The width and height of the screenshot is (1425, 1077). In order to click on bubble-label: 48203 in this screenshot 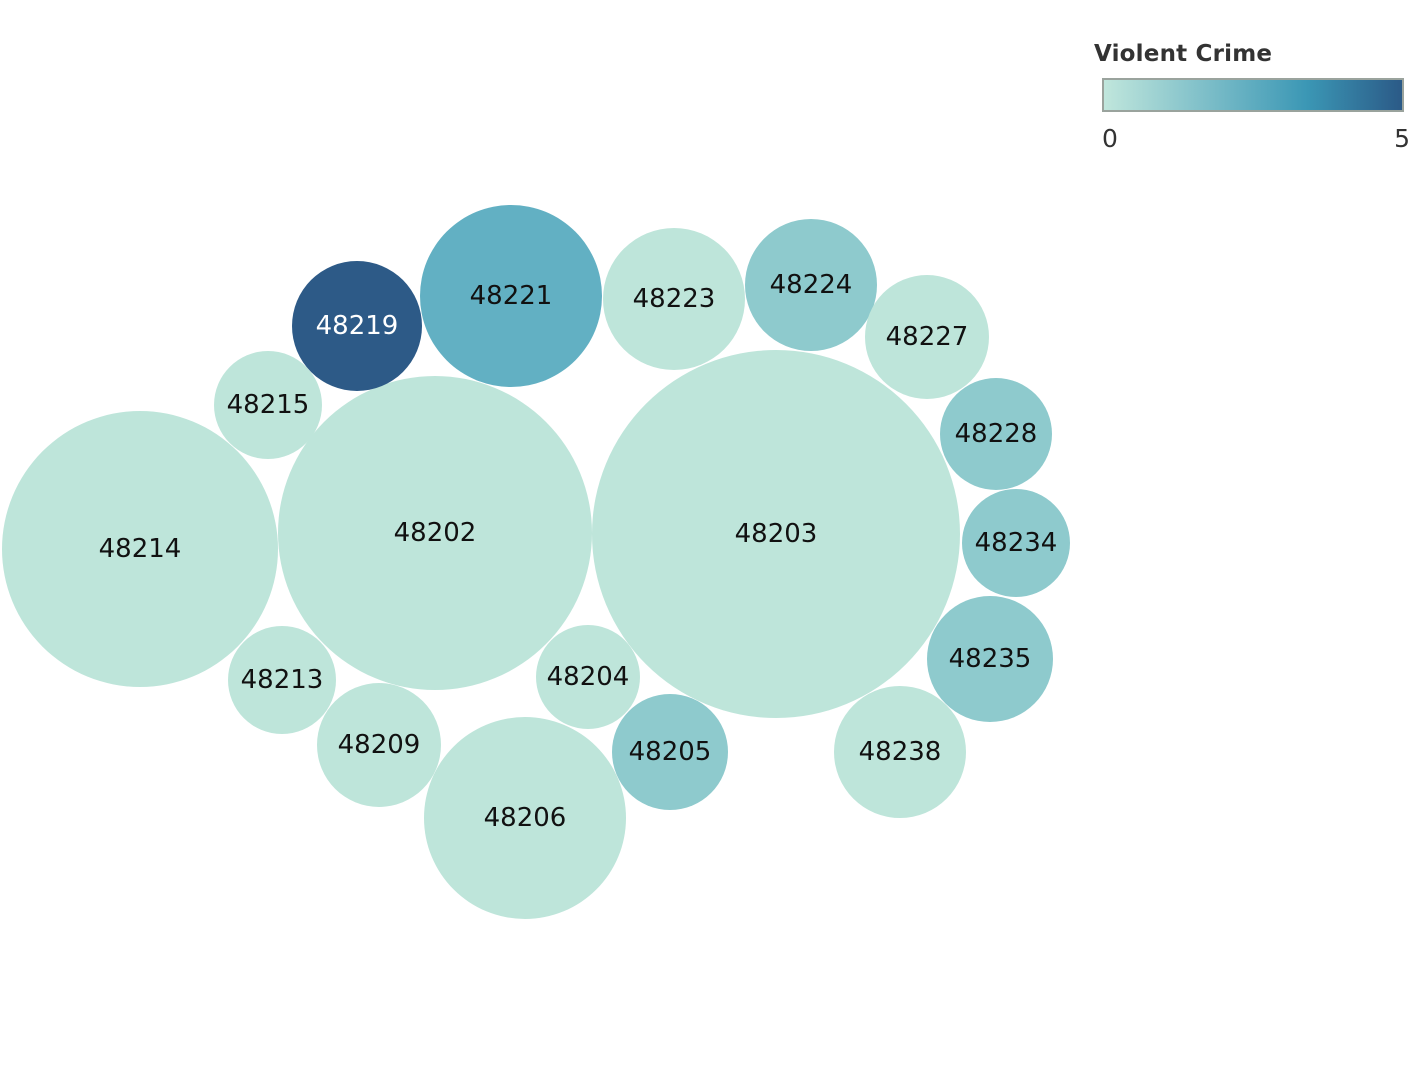, I will do `click(776, 534)`.